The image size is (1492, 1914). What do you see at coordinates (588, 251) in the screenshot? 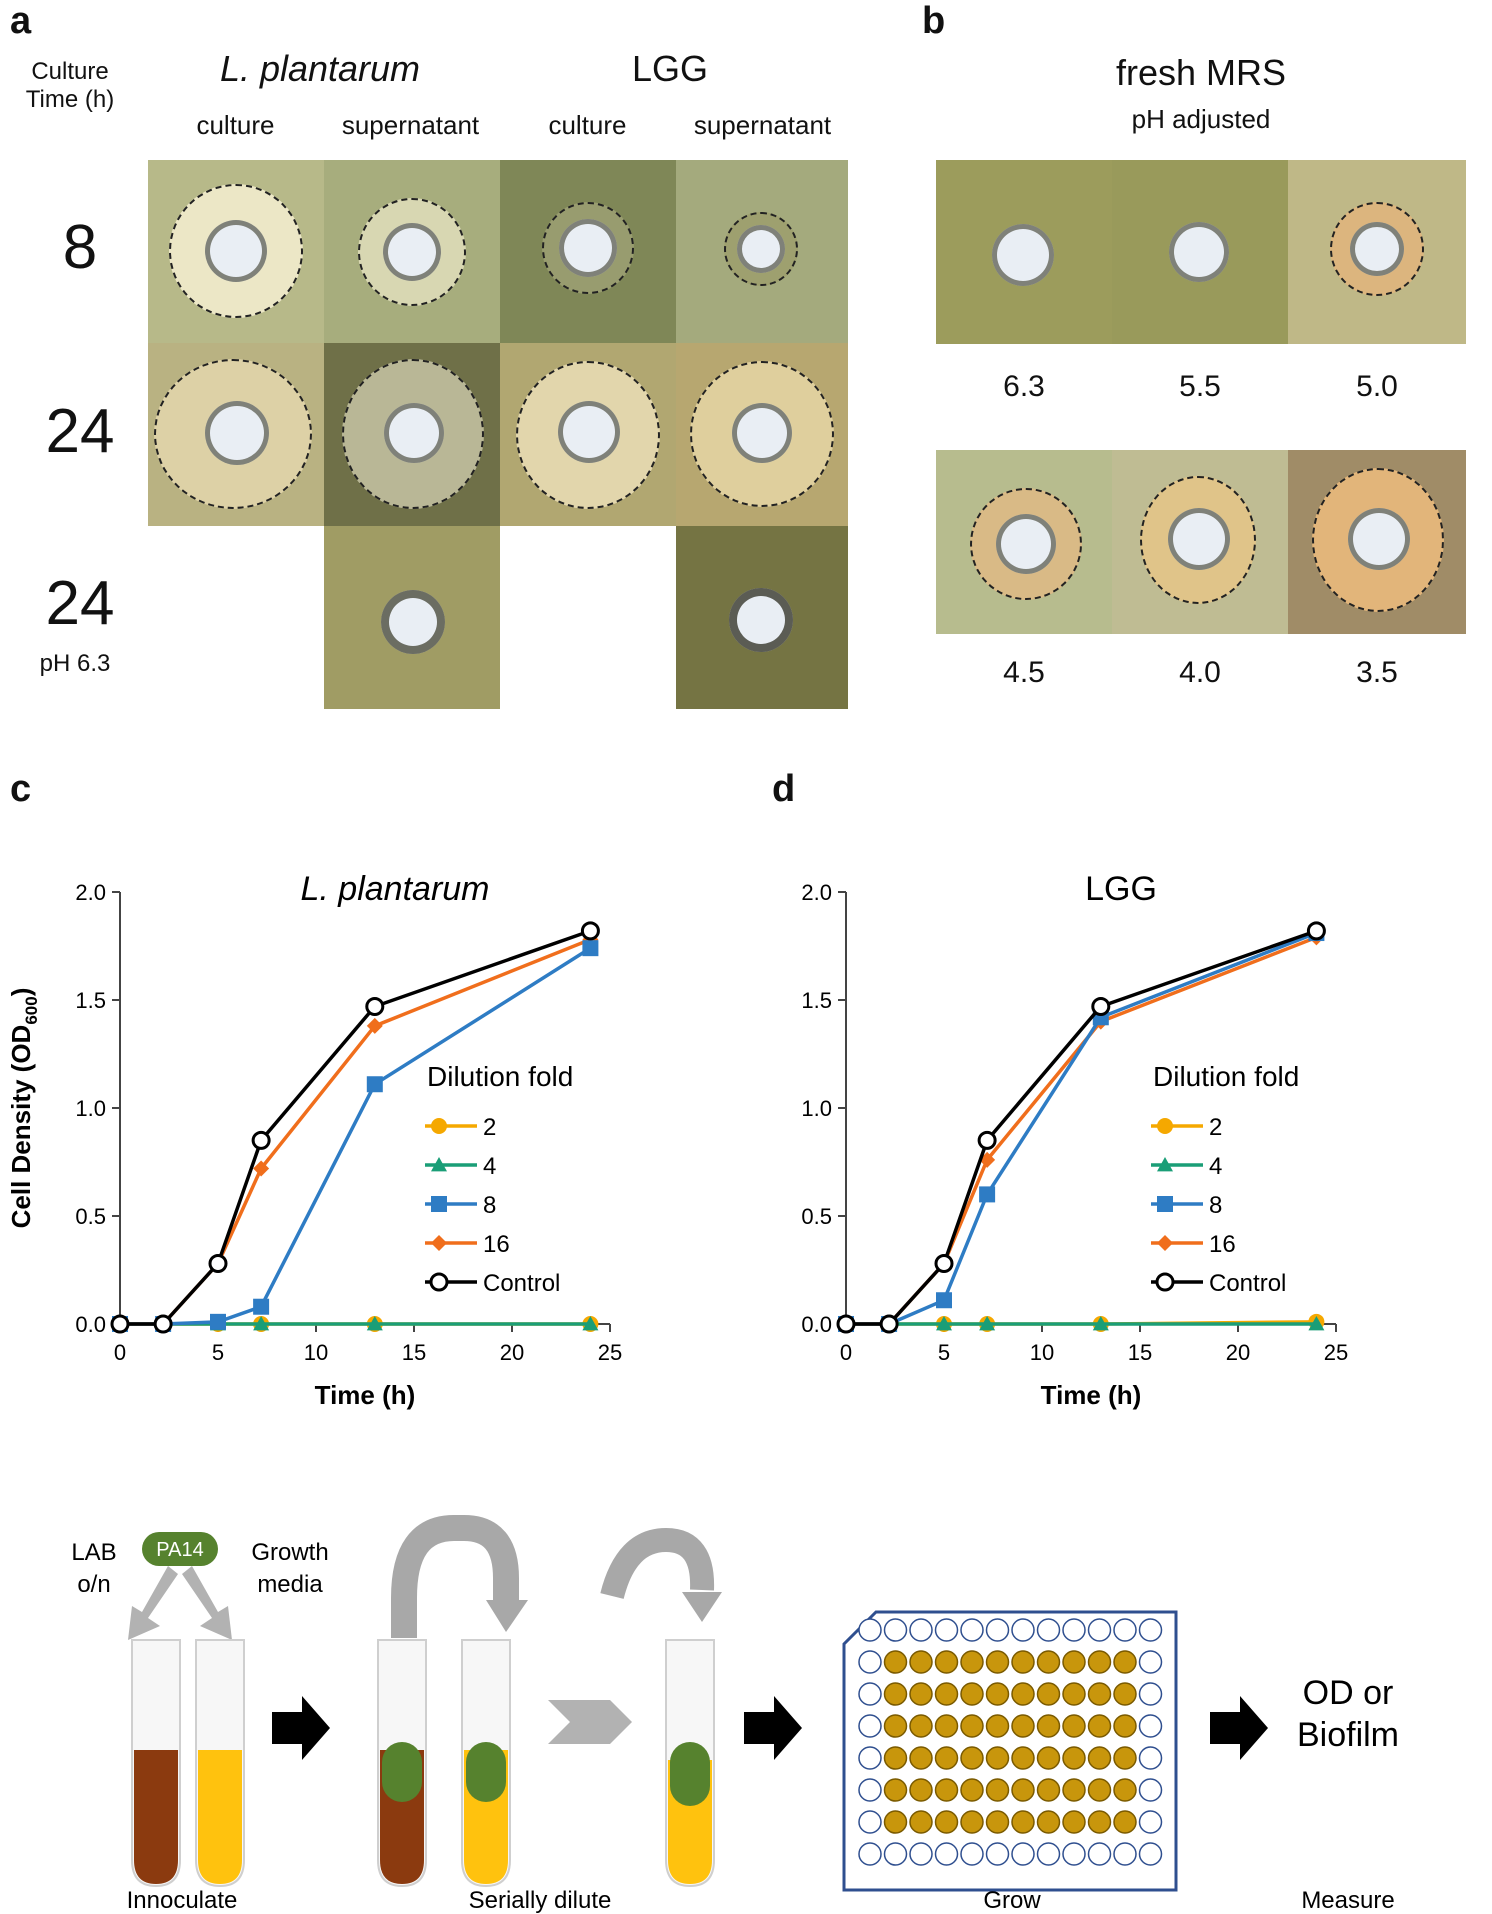
I see `plate-image-lgg-culture-8h` at bounding box center [588, 251].